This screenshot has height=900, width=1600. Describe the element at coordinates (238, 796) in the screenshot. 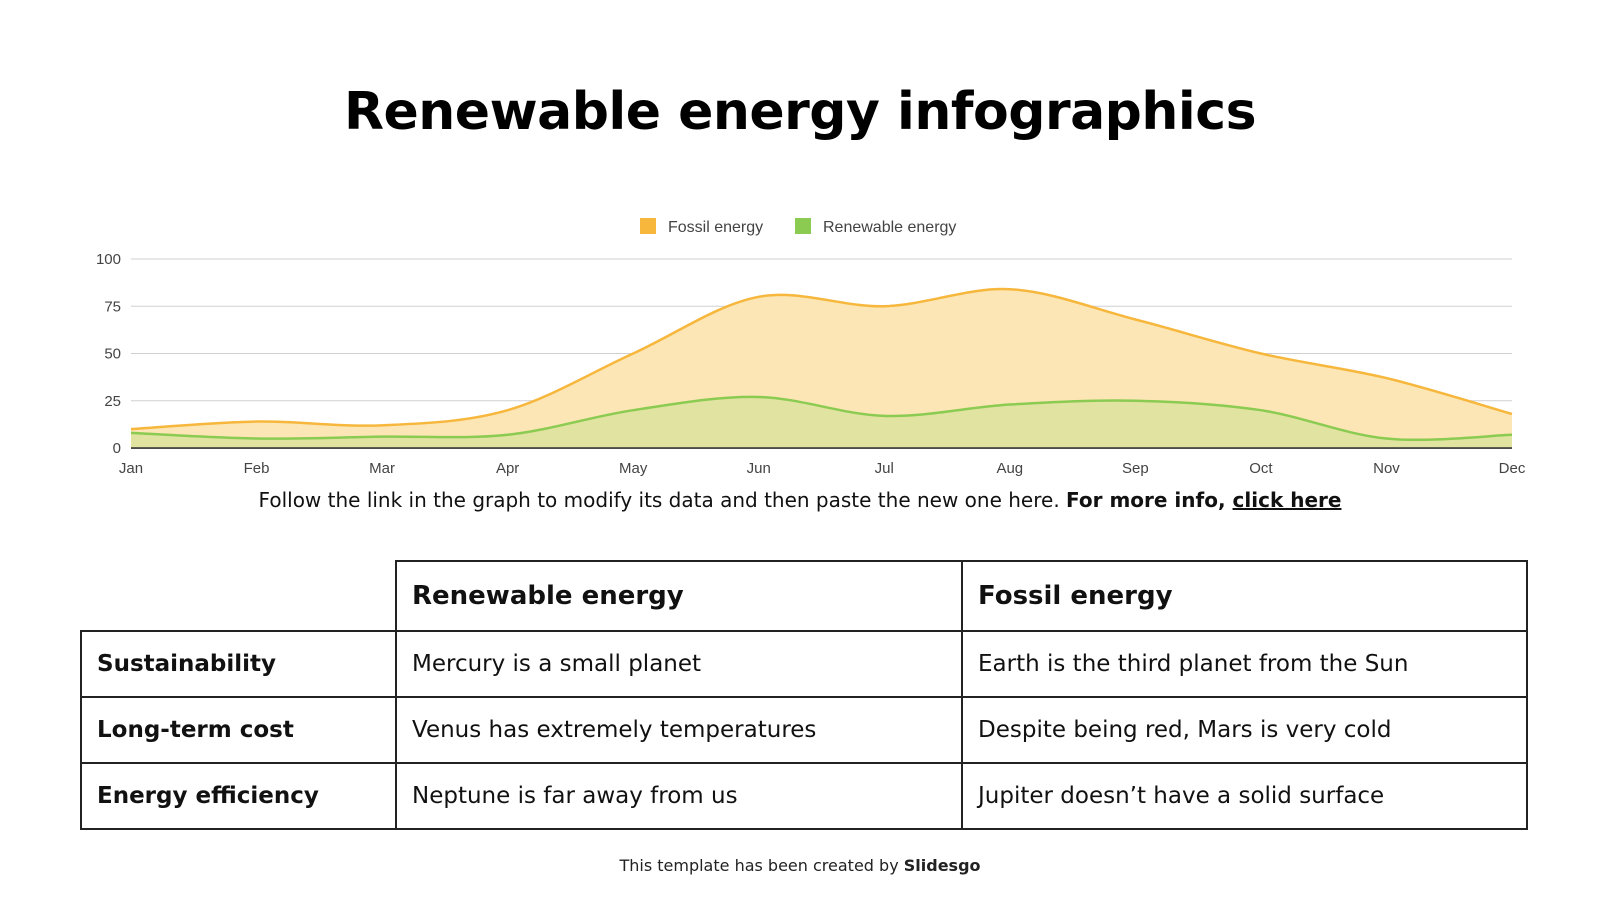

I see `row-label: Energy efficiency` at that location.